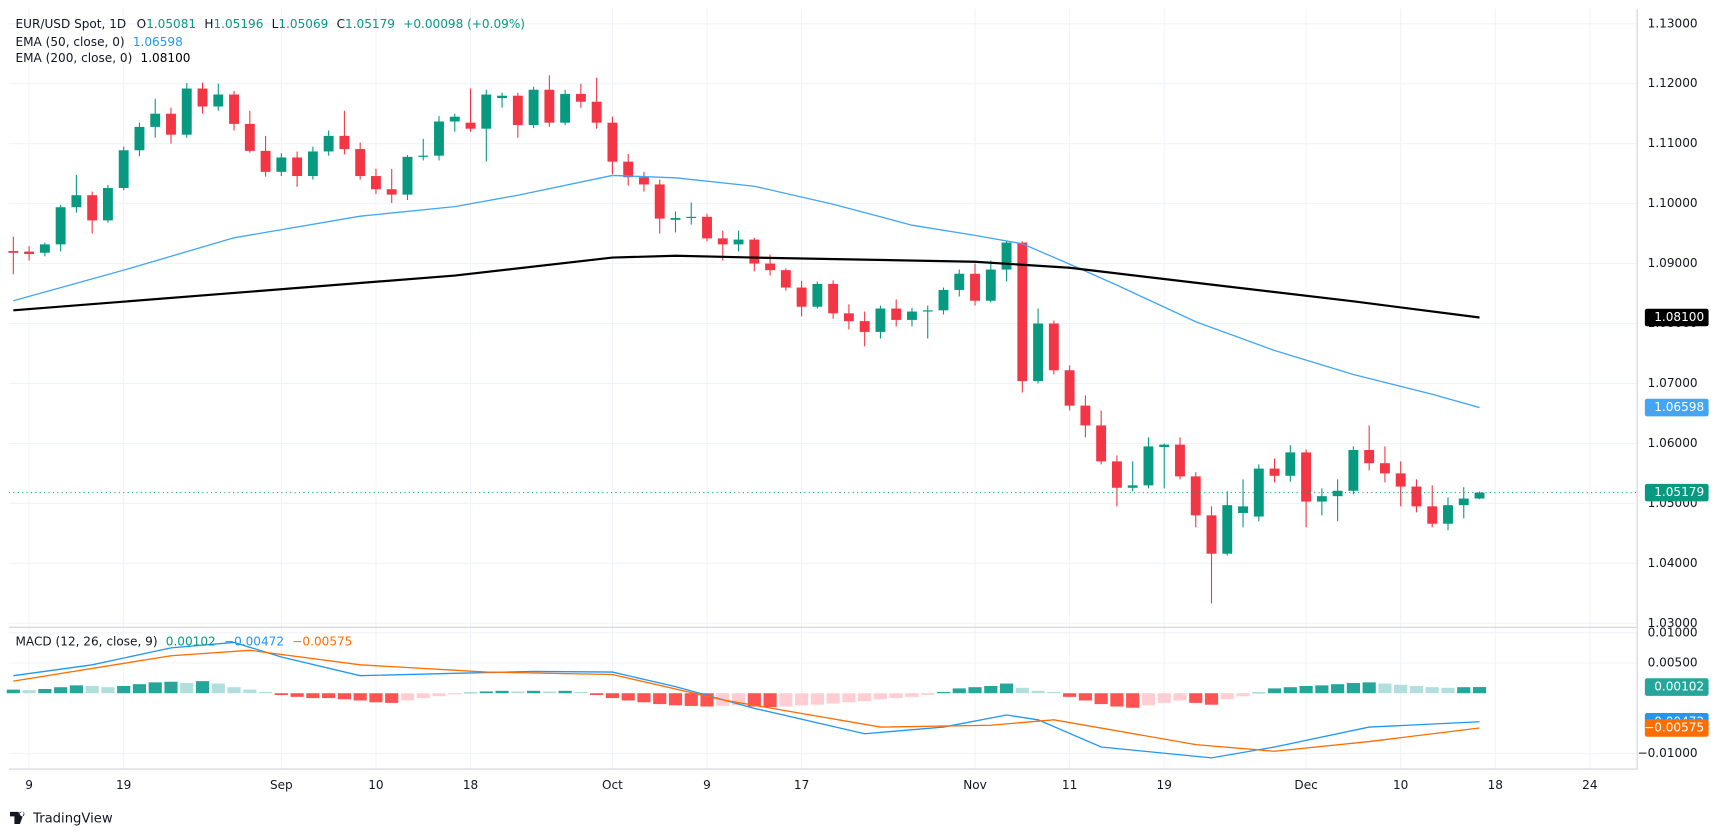 The height and width of the screenshot is (835, 1723). Describe the element at coordinates (341, 24) in the screenshot. I see `ohlc-label: C` at that location.